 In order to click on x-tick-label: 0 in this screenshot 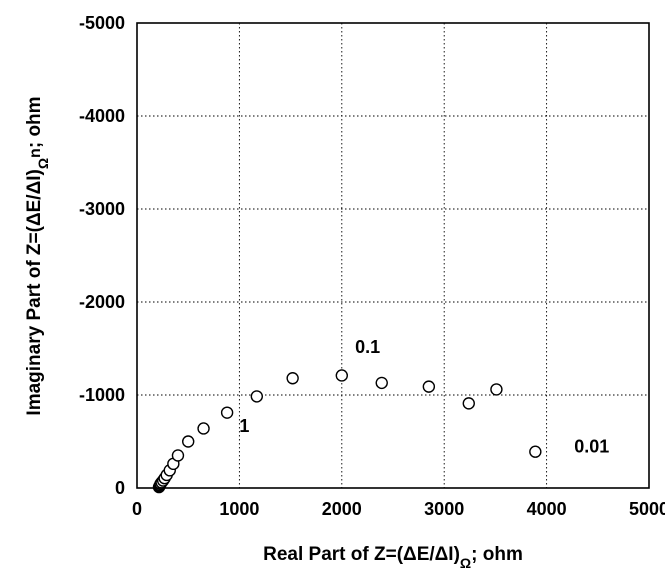, I will do `click(137, 509)`.